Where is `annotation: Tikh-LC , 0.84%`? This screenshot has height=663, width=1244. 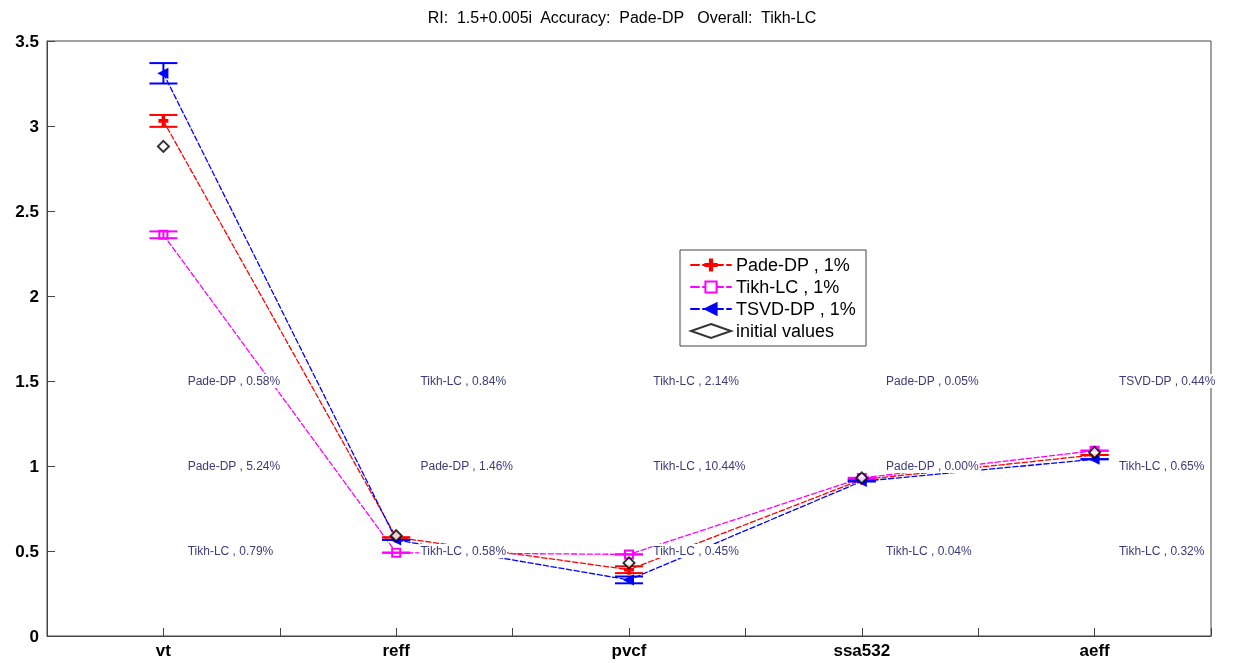
annotation: Tikh-LC , 0.84% is located at coordinates (463, 381).